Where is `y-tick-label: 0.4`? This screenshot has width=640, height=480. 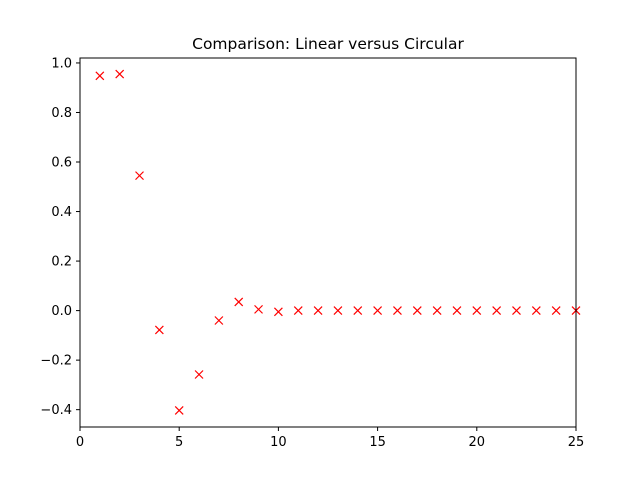
y-tick-label: 0.4 is located at coordinates (61, 212).